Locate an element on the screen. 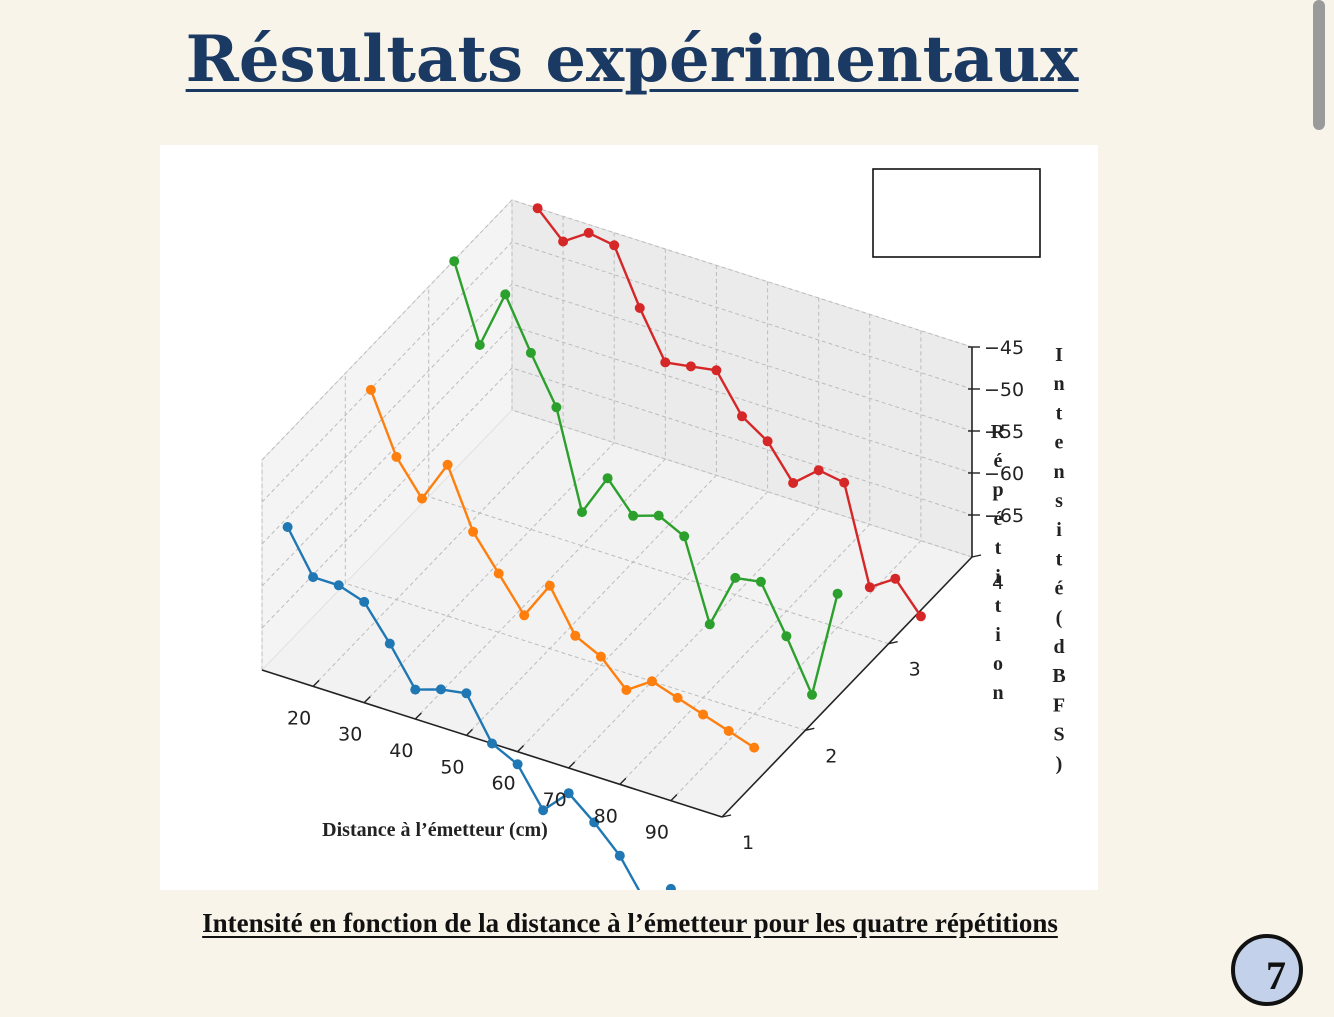  z-tick-label: −50 is located at coordinates (1004, 390).